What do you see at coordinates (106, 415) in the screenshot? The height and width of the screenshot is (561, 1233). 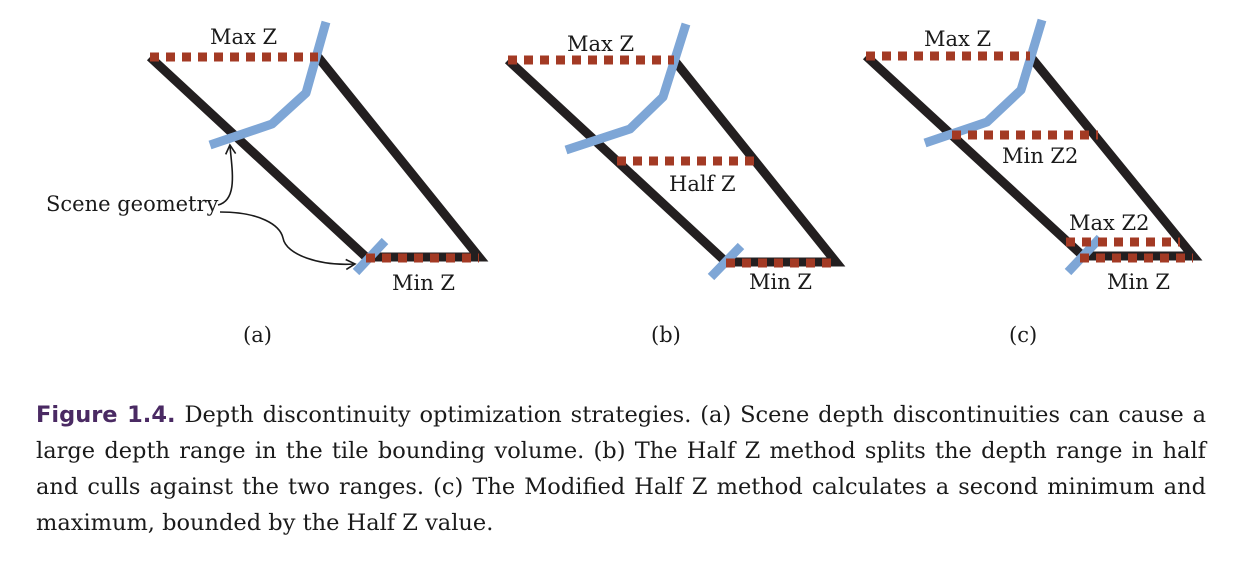 I see `caption-label: Figure 1.4.` at bounding box center [106, 415].